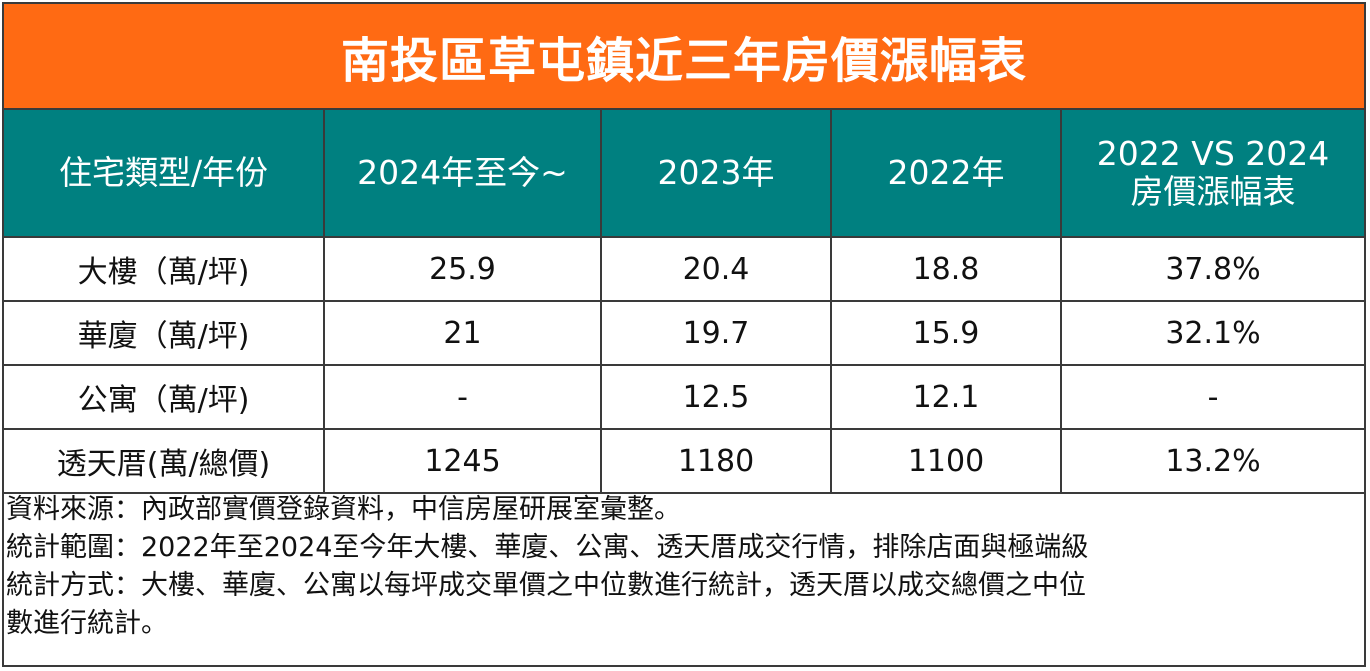  I want to click on footnote-method: 統計方式：大樓、華廈、公寓以每坪成交單價之中位數進行統計，透天厝以成交總價之中位, so click(546, 585).